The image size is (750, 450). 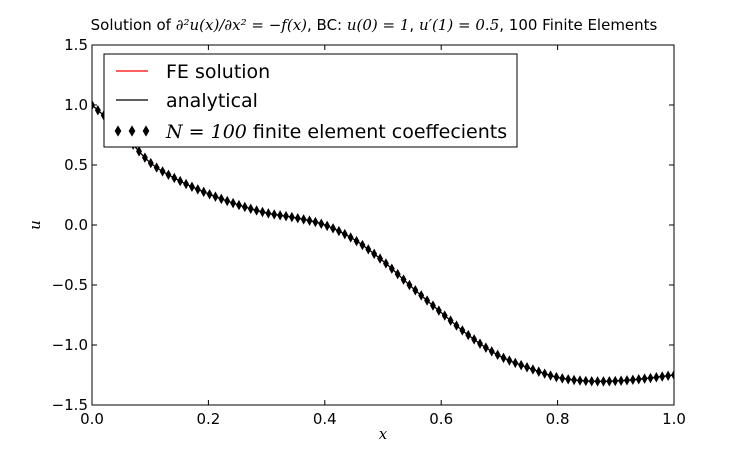 What do you see at coordinates (70, 345) in the screenshot?
I see `y-tick-label: −1.0` at bounding box center [70, 345].